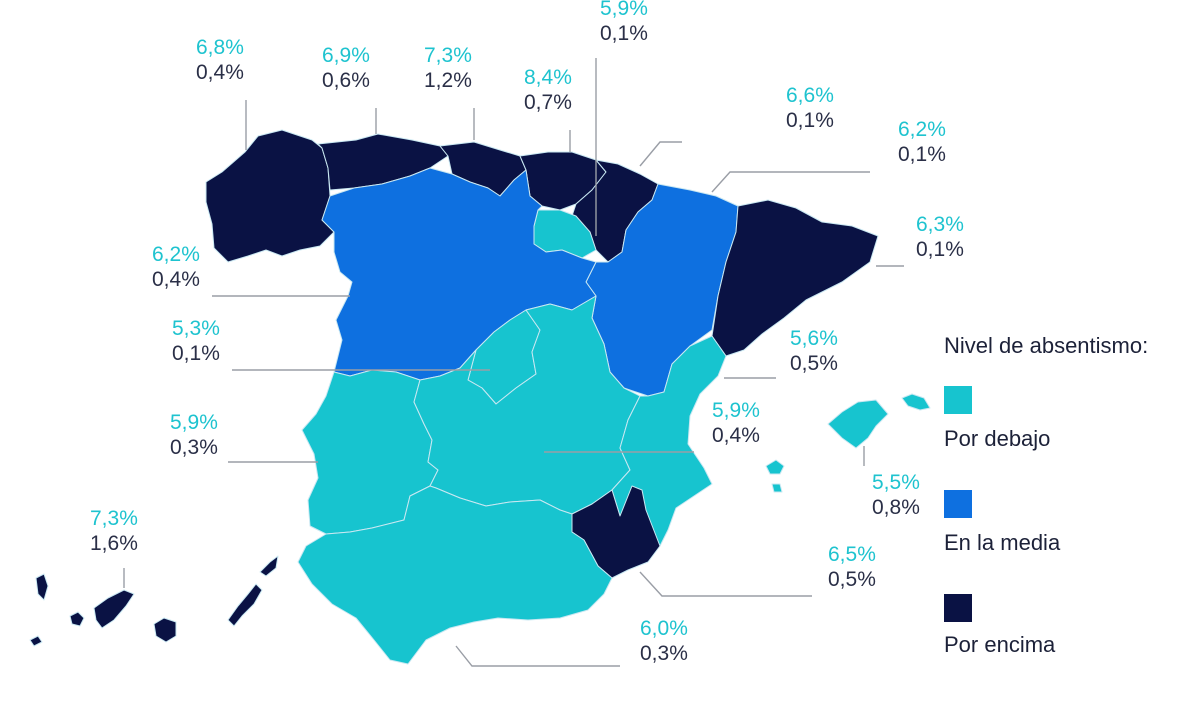 The height and width of the screenshot is (707, 1200). I want to click on region-andalucia, so click(455, 575).